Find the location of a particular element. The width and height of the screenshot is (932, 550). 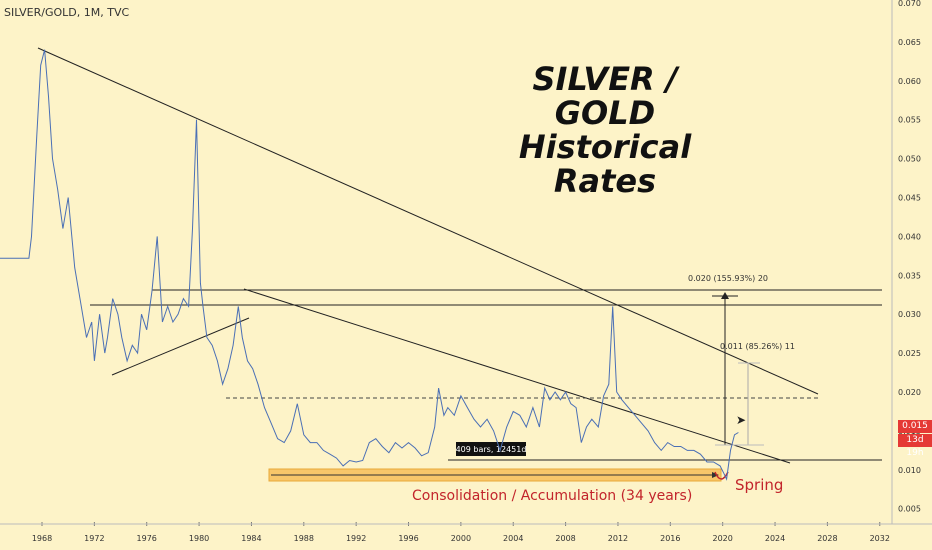

x-tick-label: 1976 is located at coordinates (147, 538).